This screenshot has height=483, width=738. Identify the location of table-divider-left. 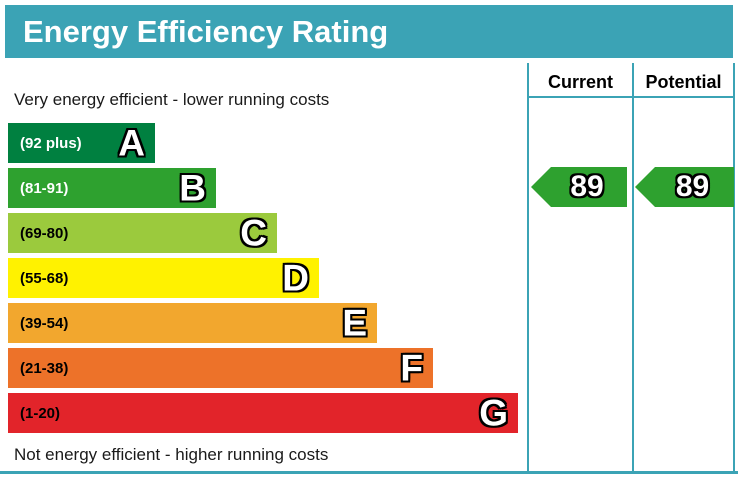
(528, 267).